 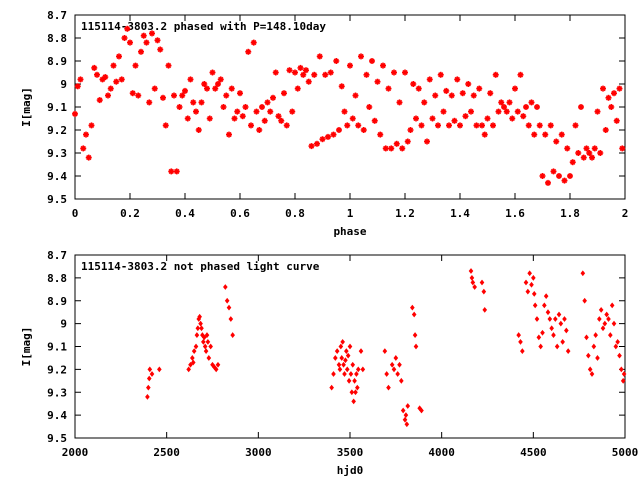 I want to click on x-tick-label: 5000, so click(x=625, y=452).